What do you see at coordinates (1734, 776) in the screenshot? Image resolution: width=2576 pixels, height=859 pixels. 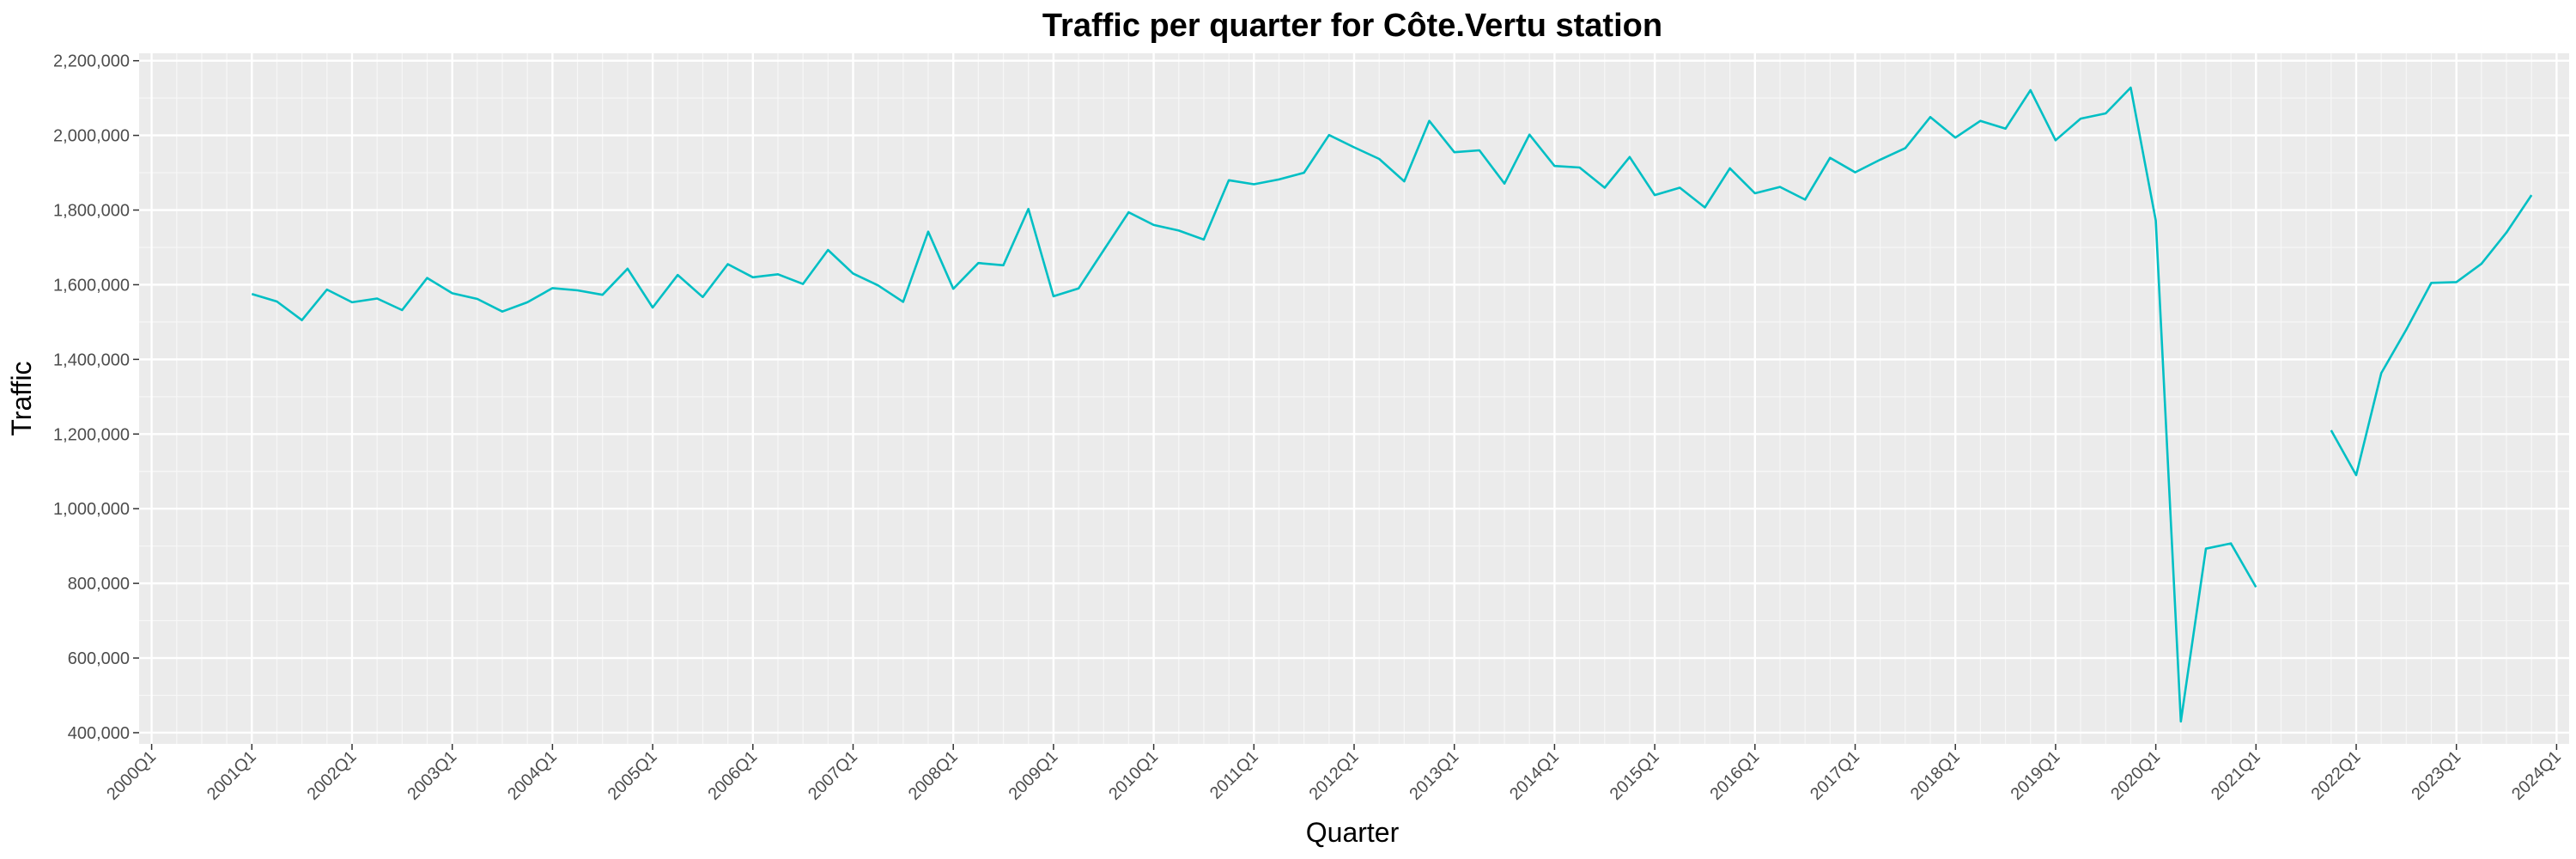 I see `x-tick-label: 2016Q1` at bounding box center [1734, 776].